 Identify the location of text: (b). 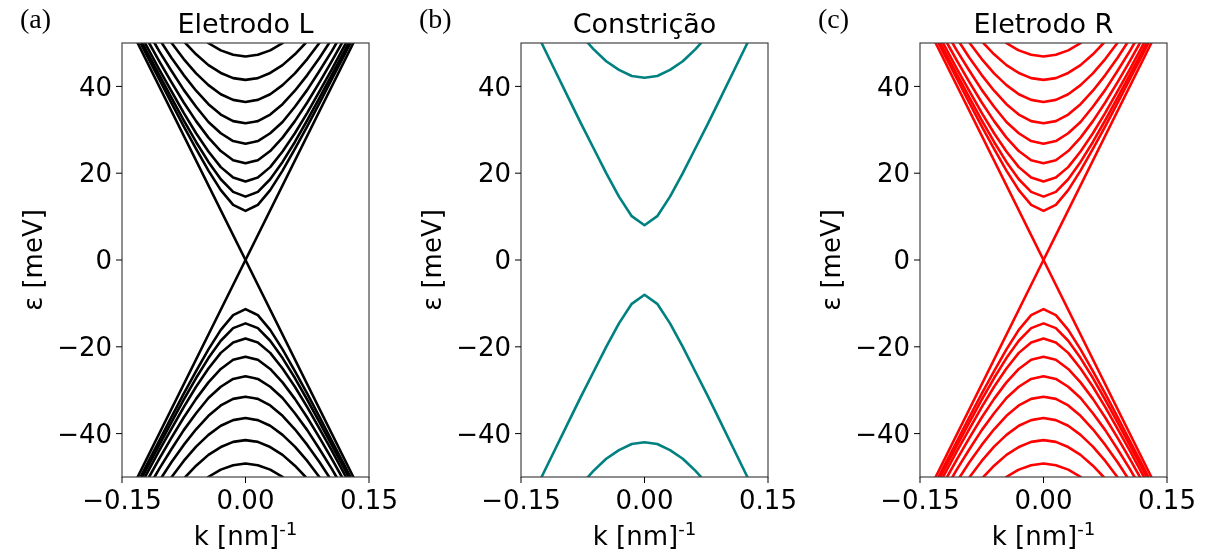
(435, 18).